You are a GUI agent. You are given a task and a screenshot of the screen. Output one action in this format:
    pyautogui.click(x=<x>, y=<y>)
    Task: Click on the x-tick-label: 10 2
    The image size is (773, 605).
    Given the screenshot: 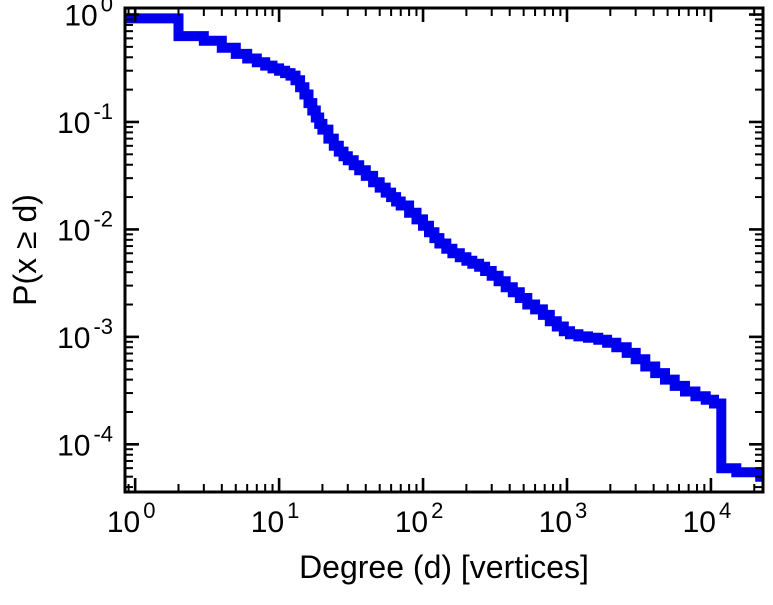 What is the action you would take?
    pyautogui.click(x=419, y=518)
    